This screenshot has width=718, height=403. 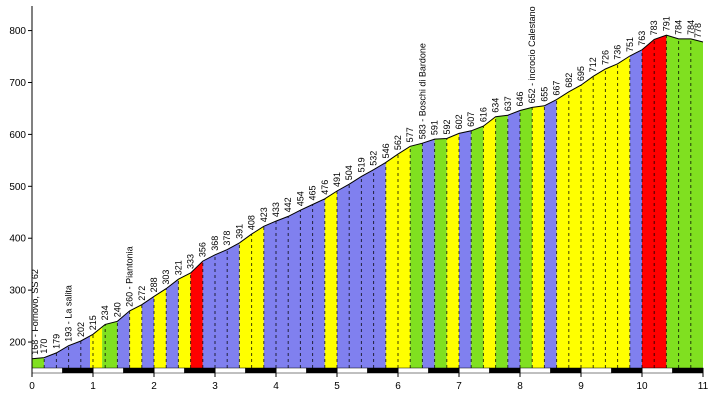 What do you see at coordinates (630, 44) in the screenshot?
I see `elevation-label: 751` at bounding box center [630, 44].